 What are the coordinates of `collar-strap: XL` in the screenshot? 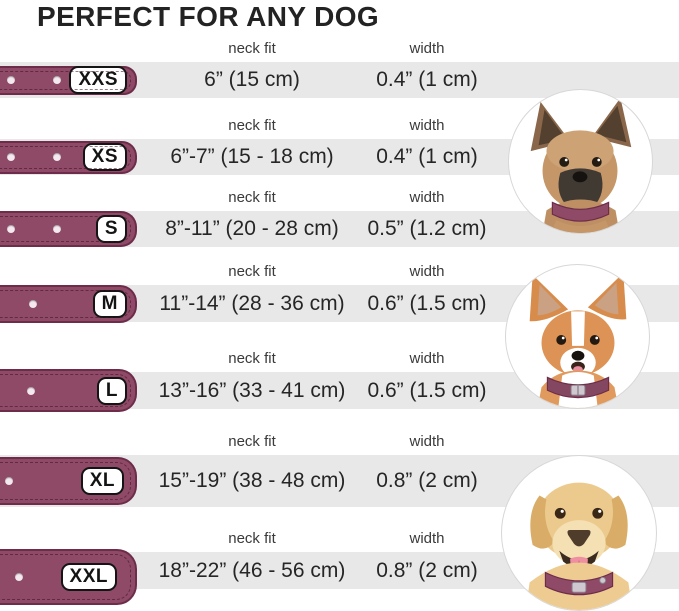 It's located at (68, 481).